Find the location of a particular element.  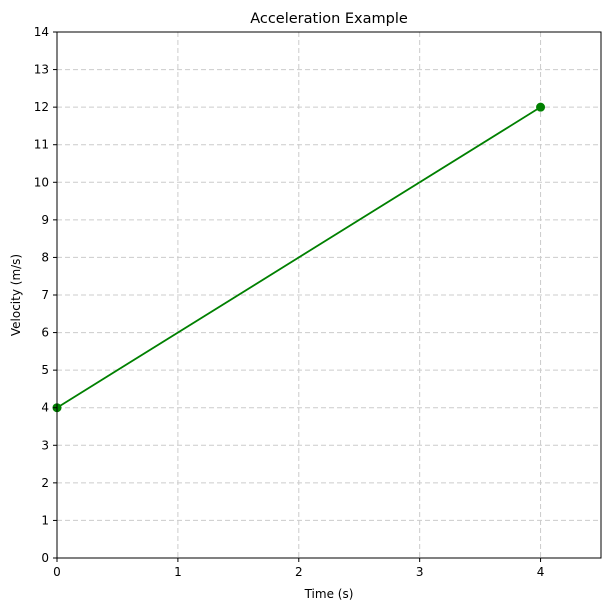

y-axis-label: Velocity (m/s) is located at coordinates (16, 295).